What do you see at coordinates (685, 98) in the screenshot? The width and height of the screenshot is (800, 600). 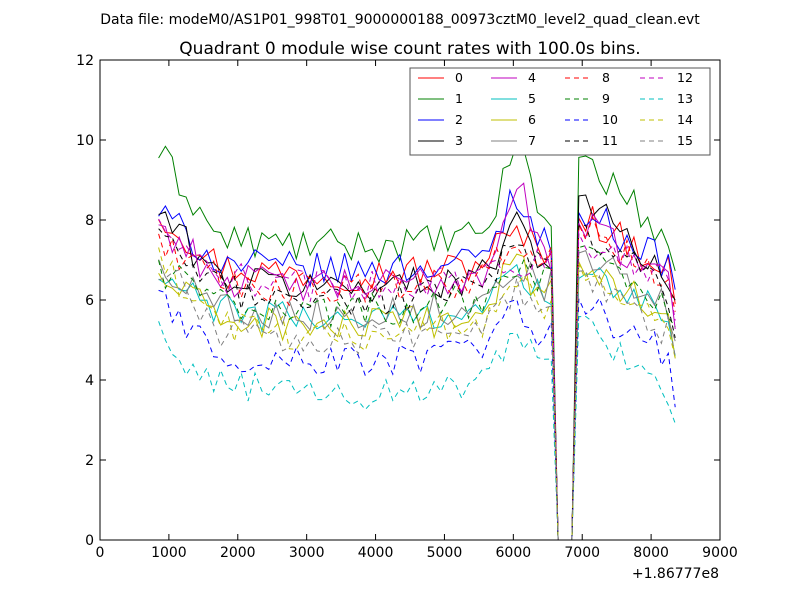 I see `legend-label-13: 13` at bounding box center [685, 98].